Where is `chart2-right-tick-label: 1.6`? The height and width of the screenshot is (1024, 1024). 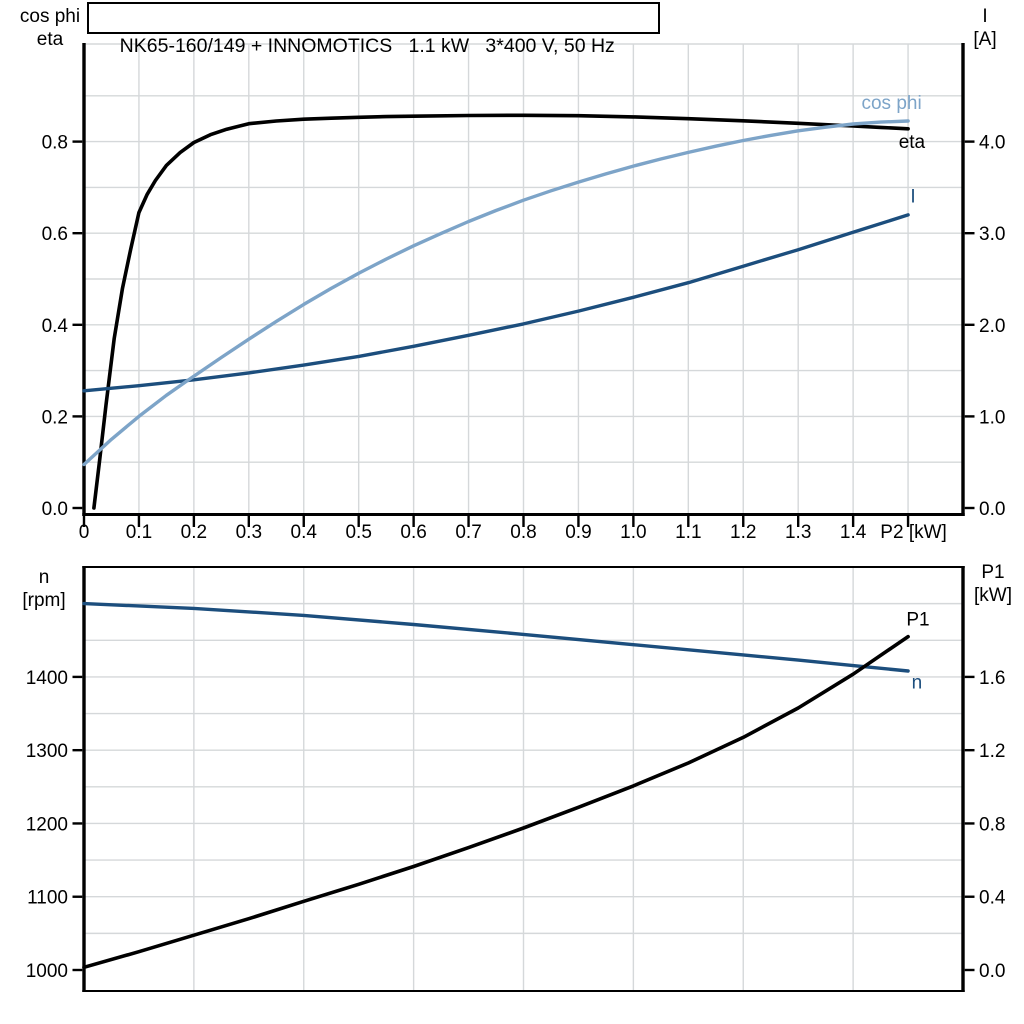
chart2-right-tick-label: 1.6 is located at coordinates (992, 678).